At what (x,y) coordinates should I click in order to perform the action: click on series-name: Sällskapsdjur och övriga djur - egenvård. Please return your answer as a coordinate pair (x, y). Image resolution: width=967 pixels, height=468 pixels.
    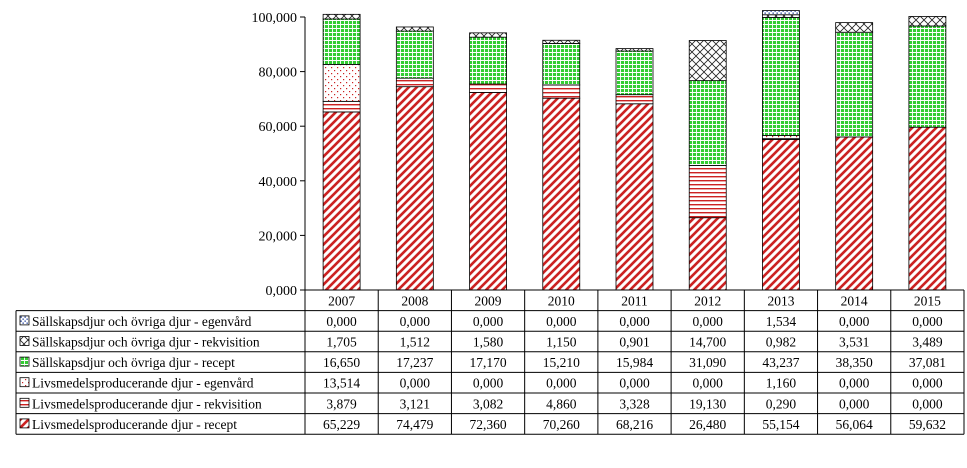
    Looking at the image, I should click on (142, 321).